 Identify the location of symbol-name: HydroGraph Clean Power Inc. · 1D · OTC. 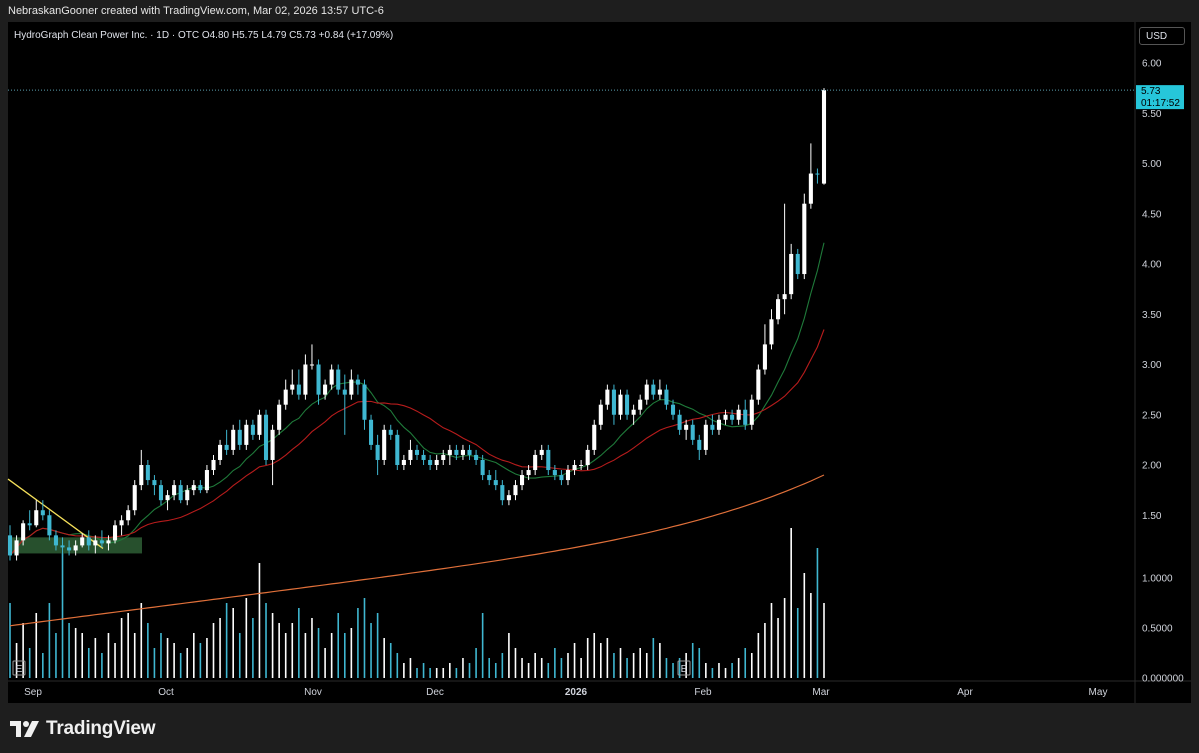
(107, 35).